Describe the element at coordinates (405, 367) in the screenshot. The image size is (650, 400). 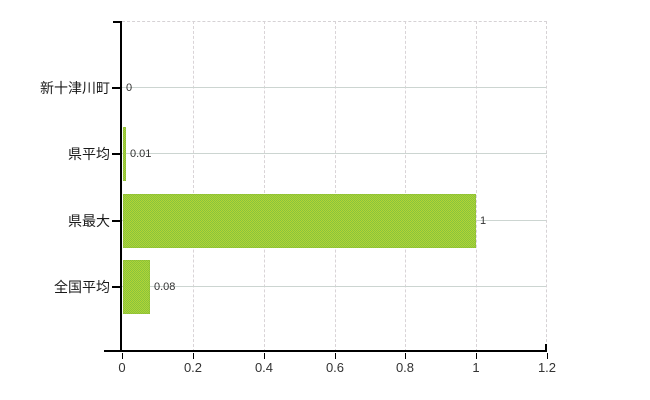
I see `x-tick-label: 0.8` at that location.